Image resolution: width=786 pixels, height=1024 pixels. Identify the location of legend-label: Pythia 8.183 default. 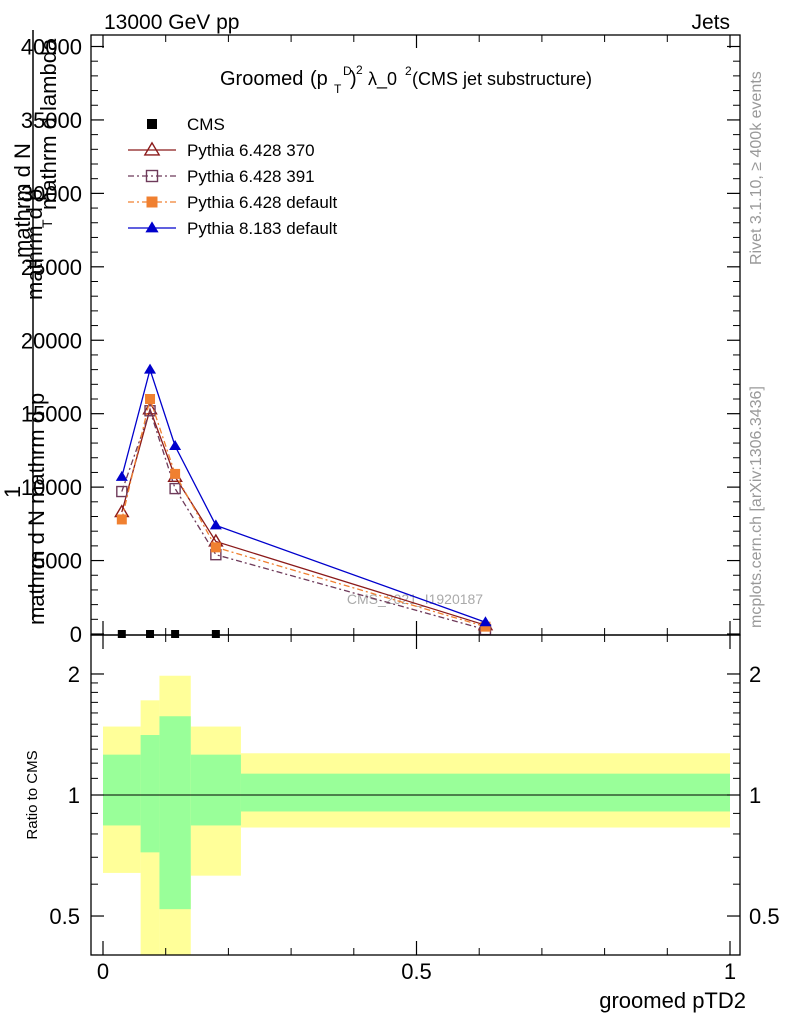
(262, 228).